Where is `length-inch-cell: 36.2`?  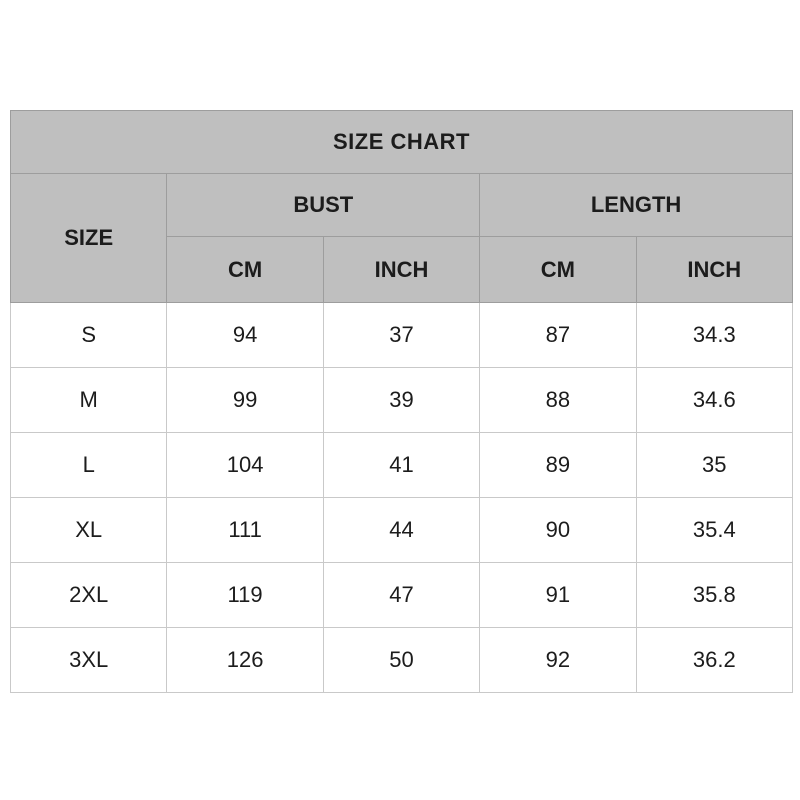 length-inch-cell: 36.2 is located at coordinates (714, 660).